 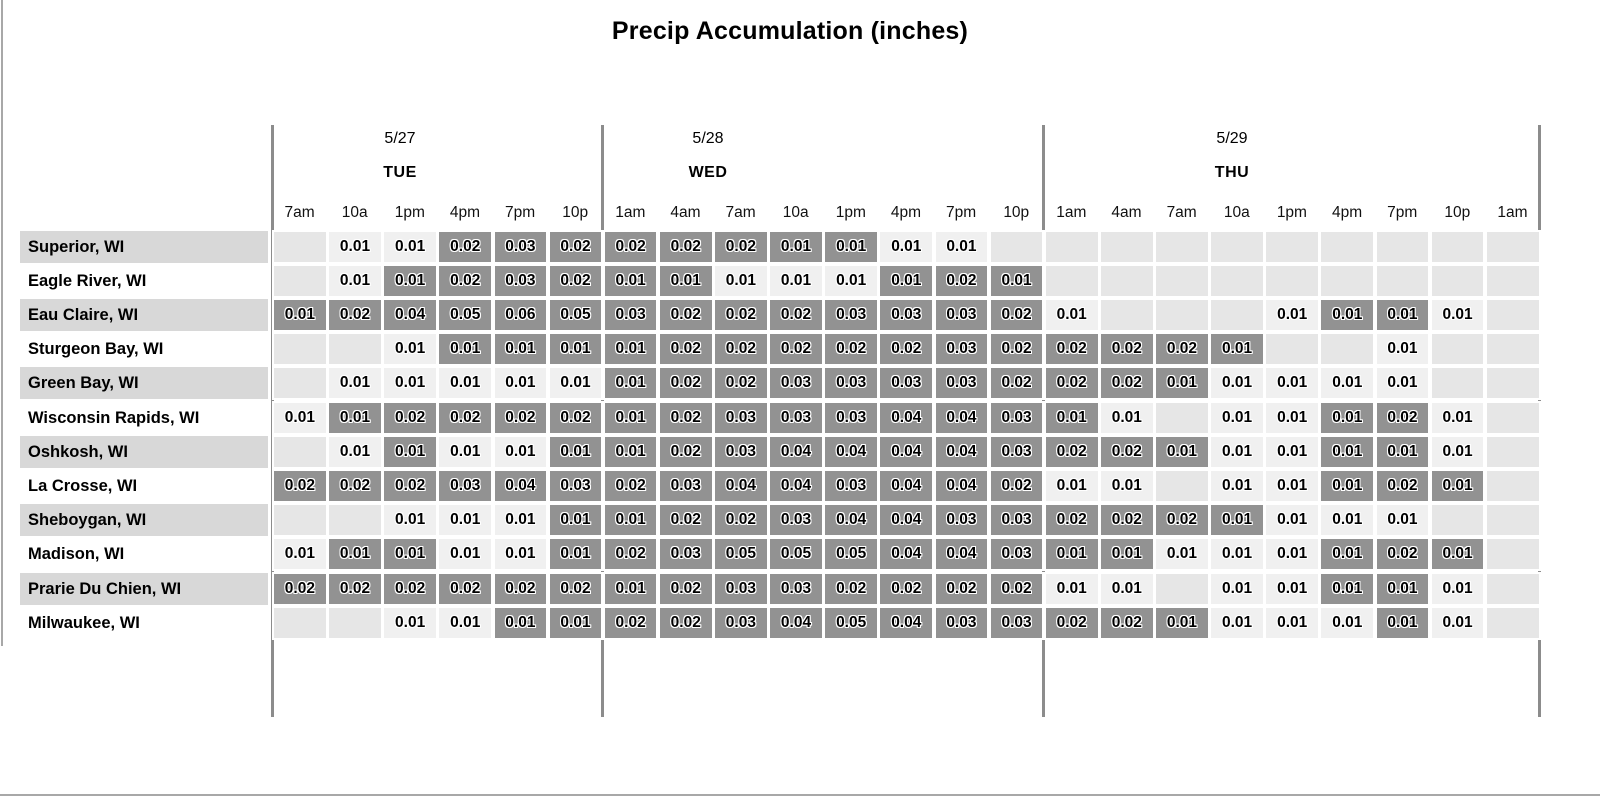 I want to click on precip-cell: 0.06, so click(x=520, y=315).